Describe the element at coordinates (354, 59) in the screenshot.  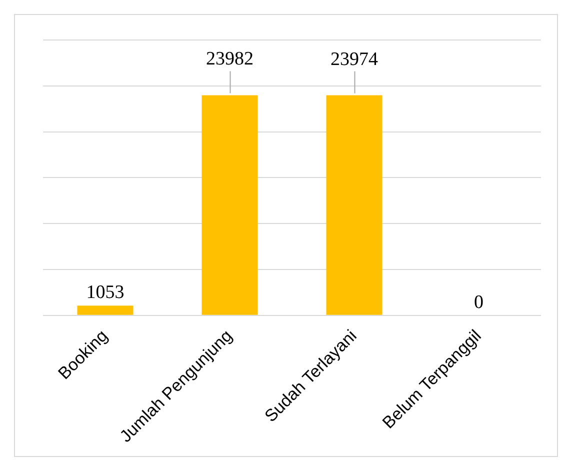
I see `data-label: 23974` at that location.